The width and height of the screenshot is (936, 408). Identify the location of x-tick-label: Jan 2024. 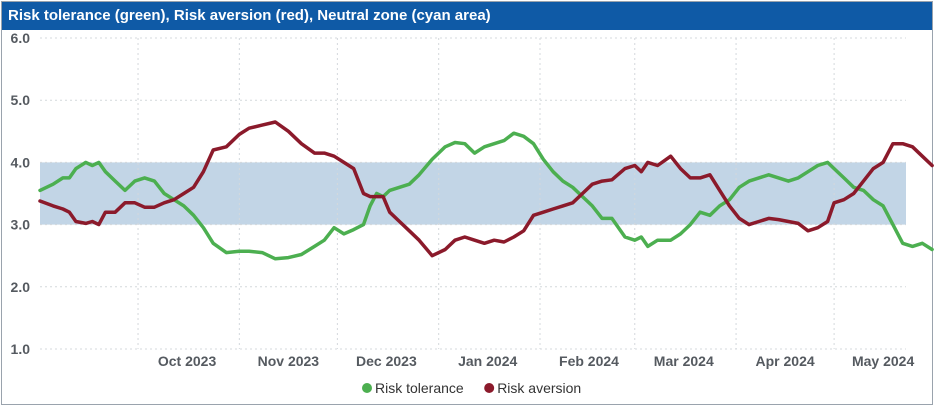
(487, 361).